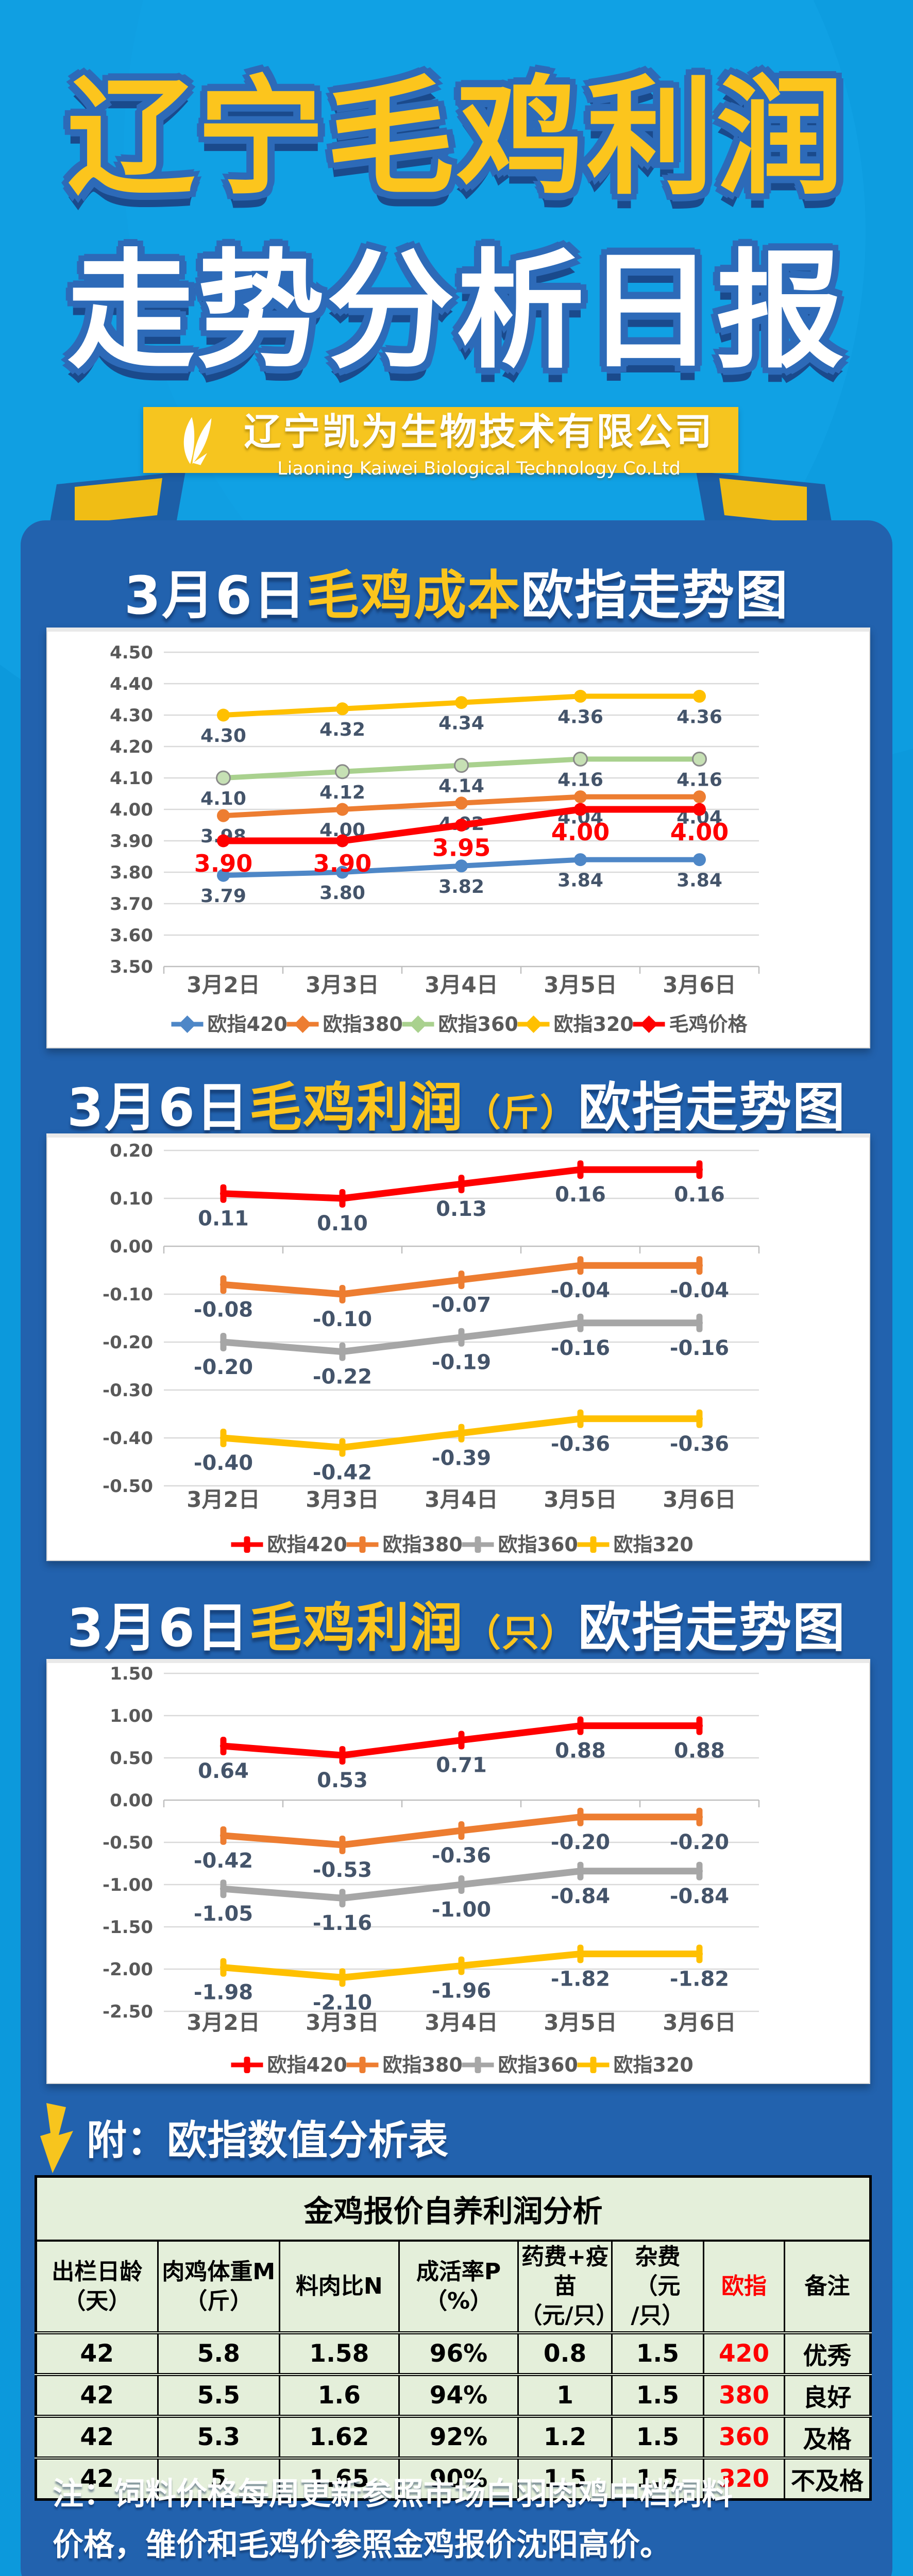 This screenshot has height=2576, width=913. What do you see at coordinates (131, 747) in the screenshot?
I see `svg-text: 4.20` at bounding box center [131, 747].